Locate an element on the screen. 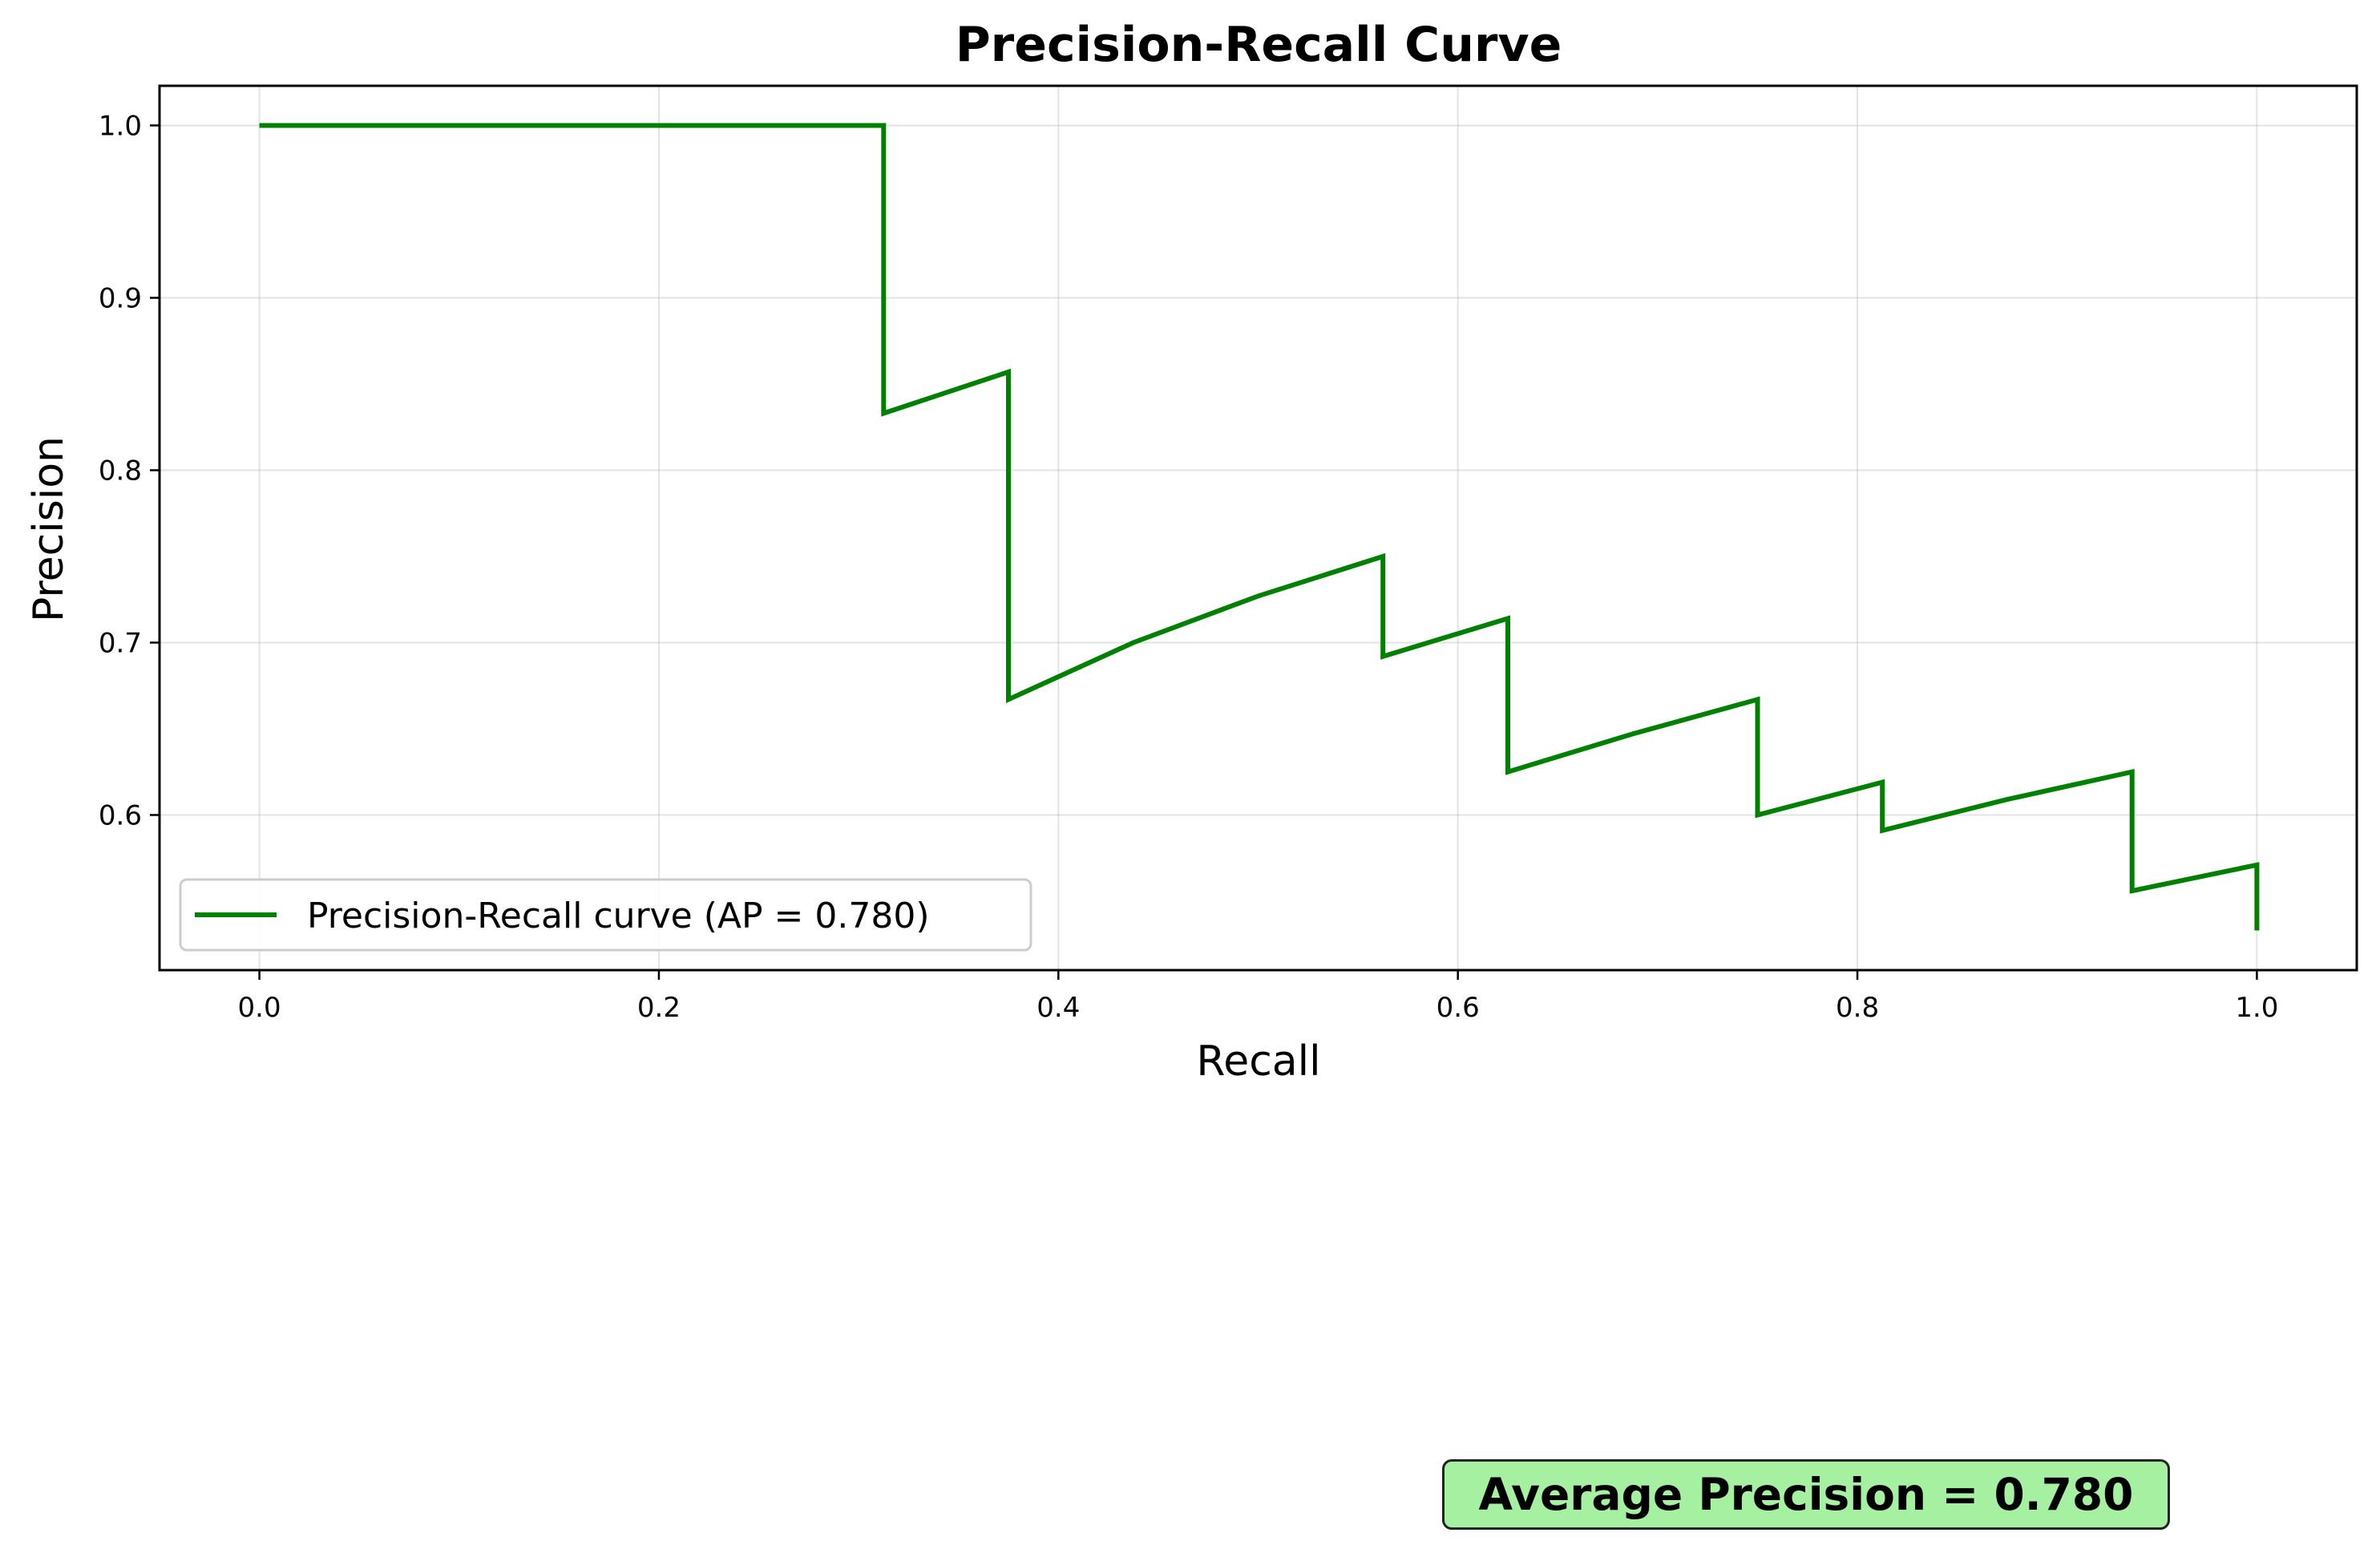 This screenshot has width=2380, height=1541. legend-box is located at coordinates (605, 915).